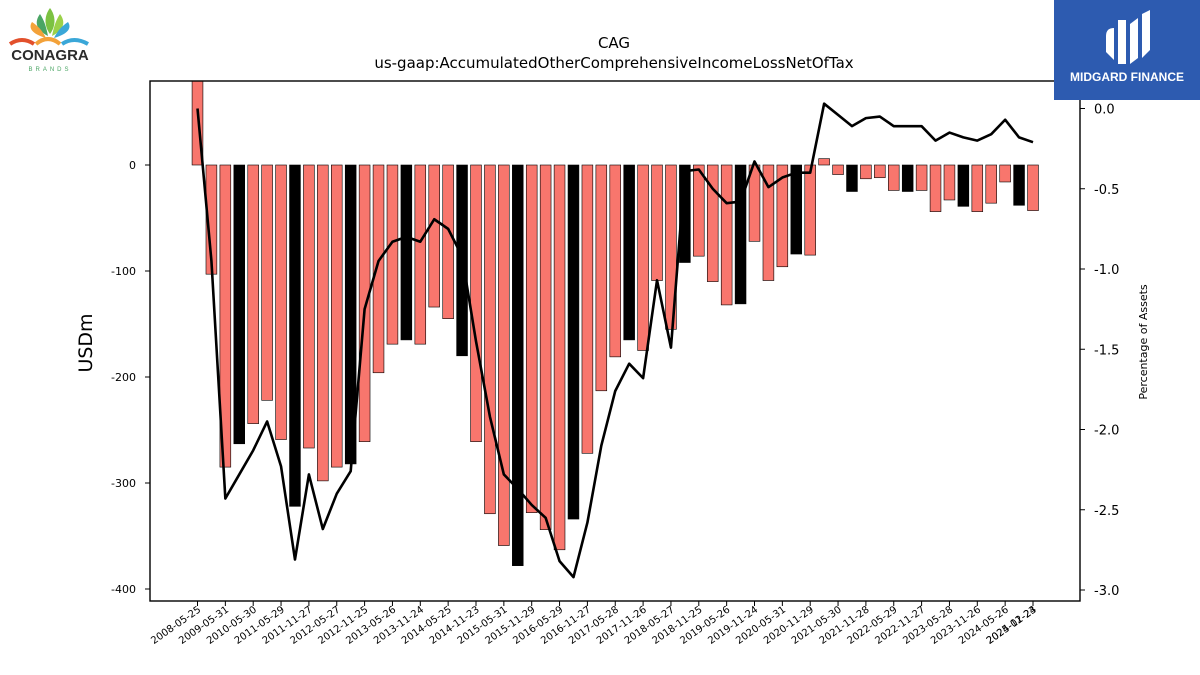 The image size is (1200, 675). Describe the element at coordinates (1106, 511) in the screenshot. I see `y2-tick-label-5: -2.5` at that location.